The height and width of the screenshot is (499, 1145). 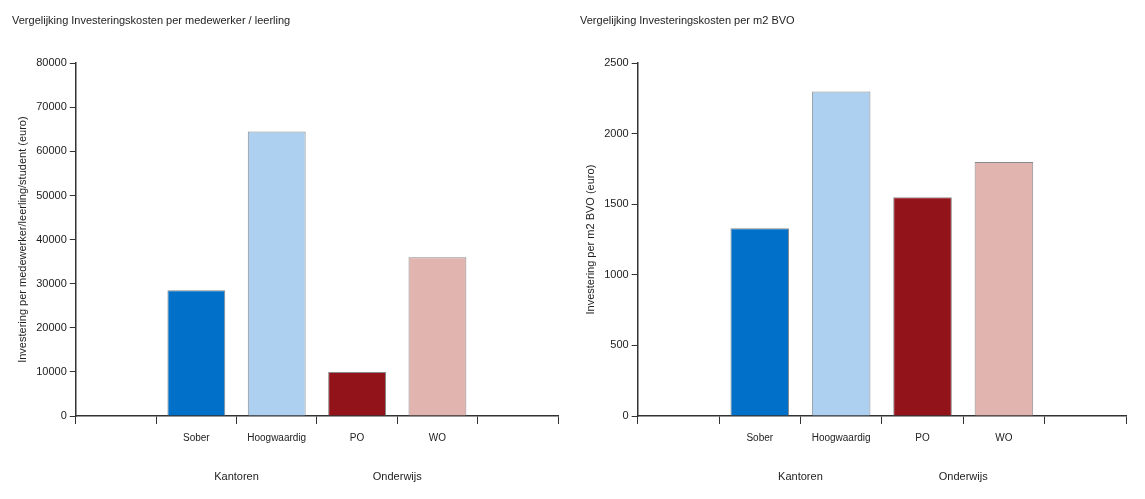 What do you see at coordinates (51, 194) in the screenshot?
I see `y-tick-label: 50000` at bounding box center [51, 194].